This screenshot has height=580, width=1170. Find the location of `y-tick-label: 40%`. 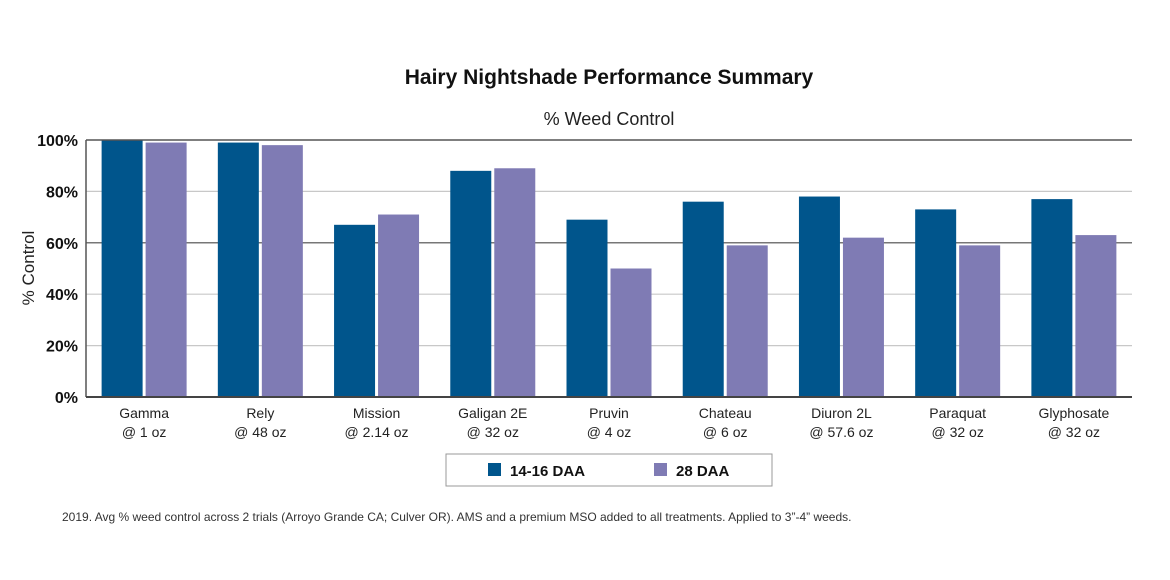

y-tick-label: 40% is located at coordinates (62, 295).